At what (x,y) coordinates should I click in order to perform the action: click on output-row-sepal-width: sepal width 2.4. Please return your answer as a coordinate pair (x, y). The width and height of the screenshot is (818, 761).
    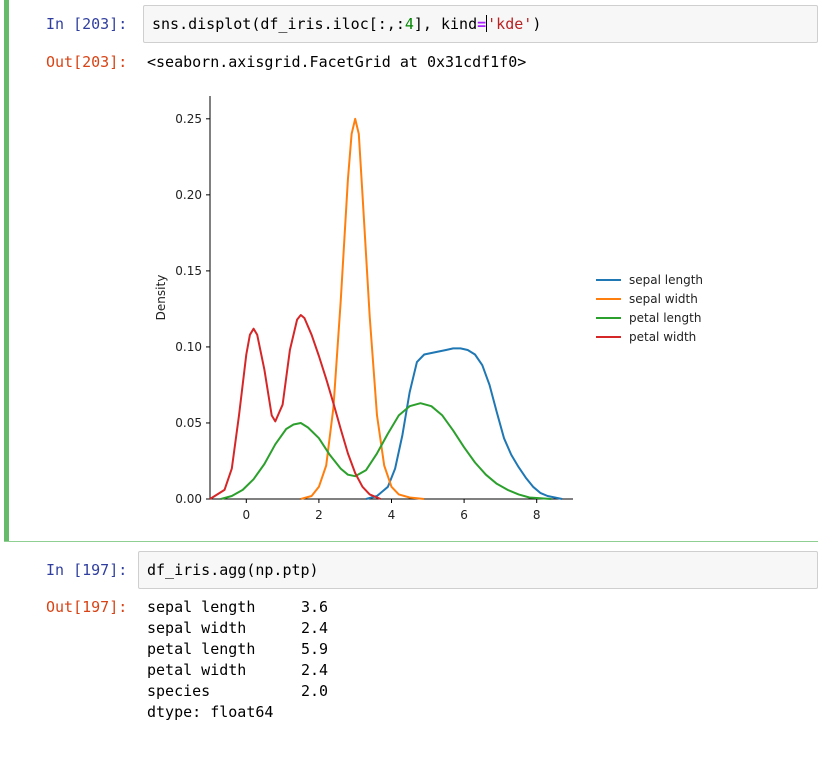
    Looking at the image, I should click on (297, 658).